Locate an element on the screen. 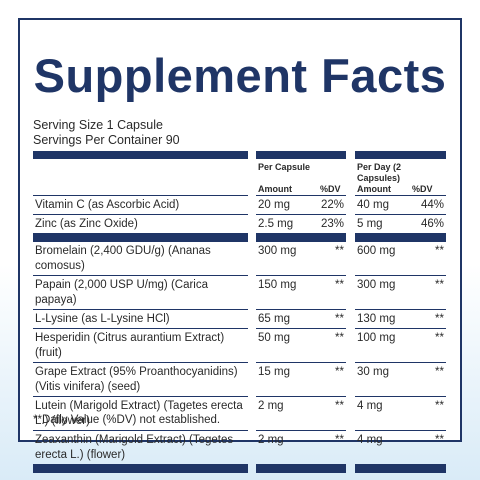 The image size is (480, 480). cell: Bromelain (2,400 GDU/g) (Ananas comosus) is located at coordinates (140, 259).